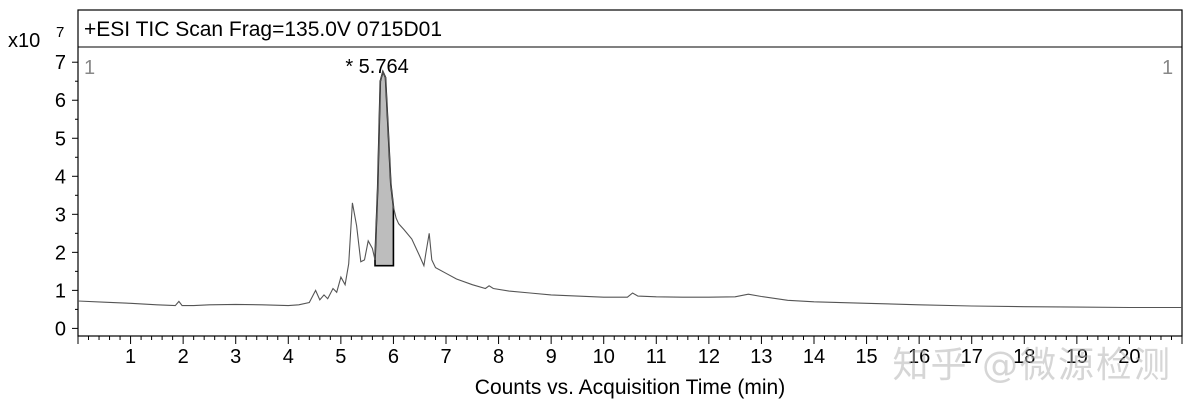  What do you see at coordinates (66, 196) in the screenshot?
I see `y-axis: 0 1 2 3 4 5 6 7` at bounding box center [66, 196].